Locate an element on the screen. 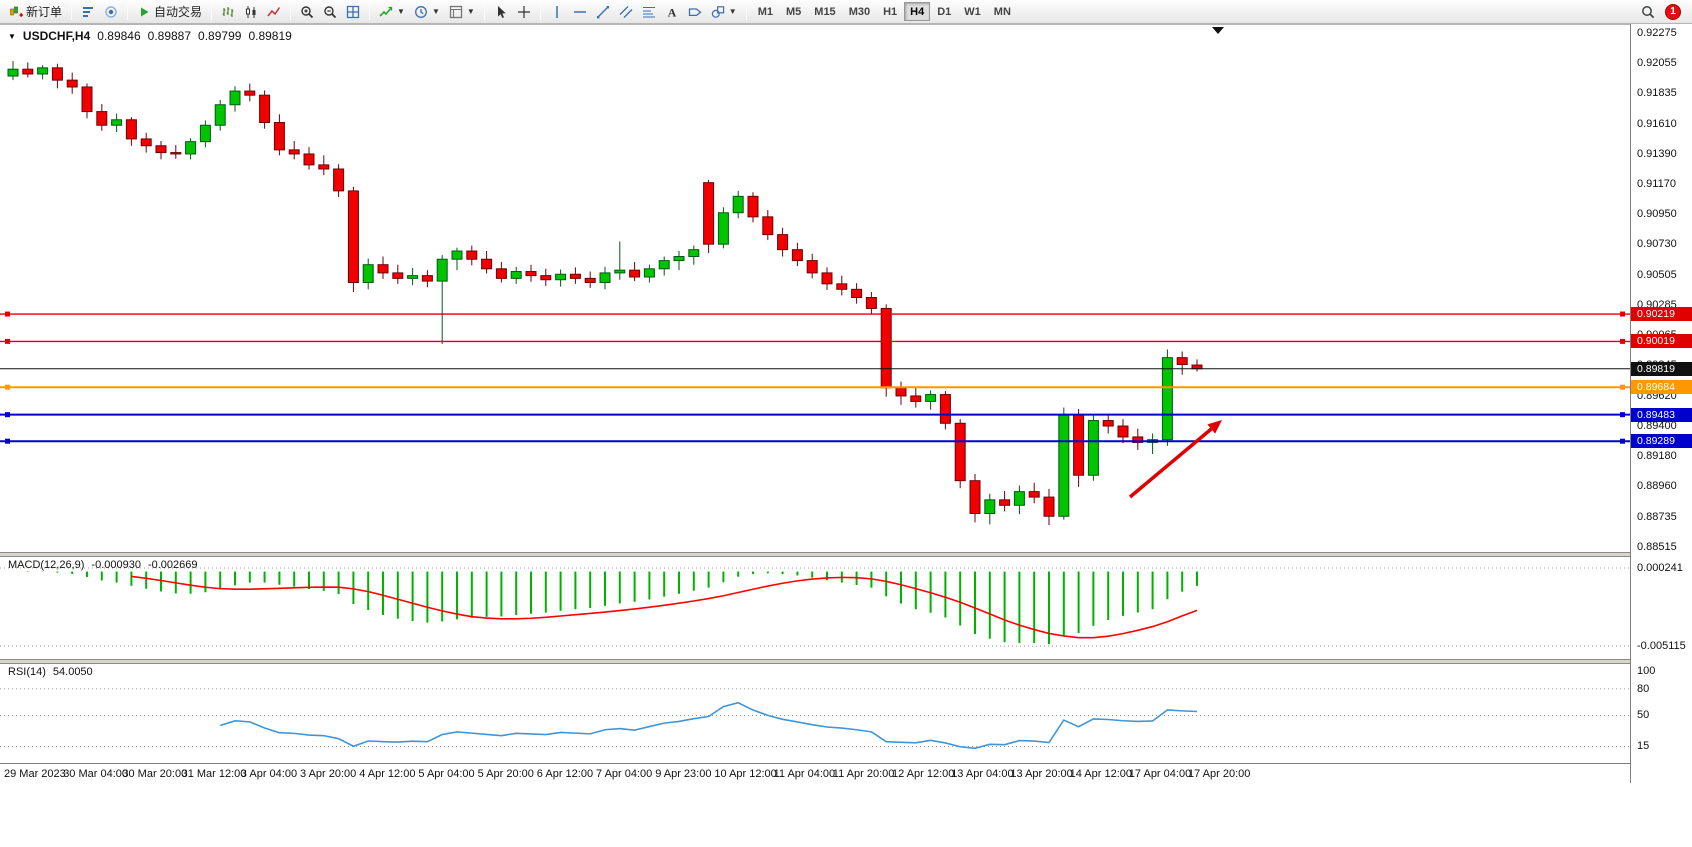 Image resolution: width=1692 pixels, height=847 pixels. line-icon is located at coordinates (274, 11).